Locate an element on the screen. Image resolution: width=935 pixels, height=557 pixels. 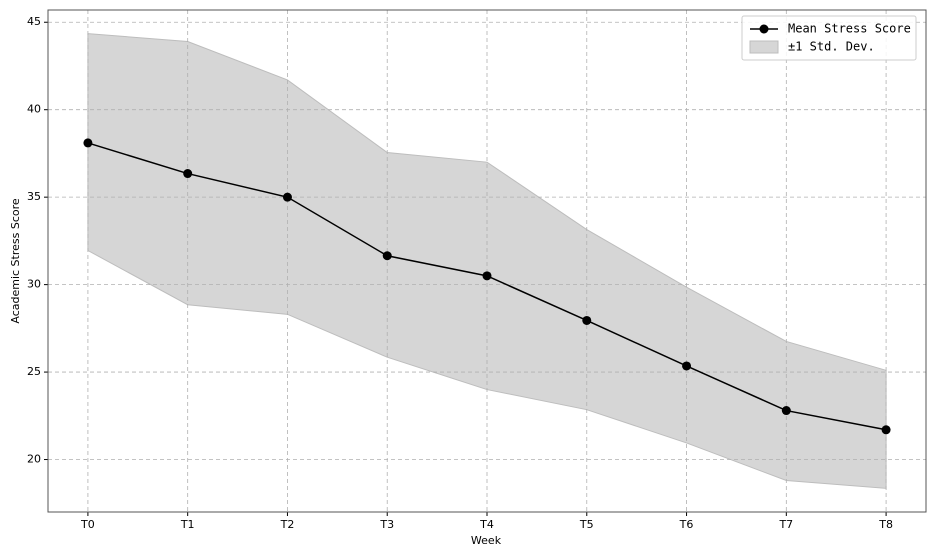
y-tick-label: 40 is located at coordinates (34, 109).